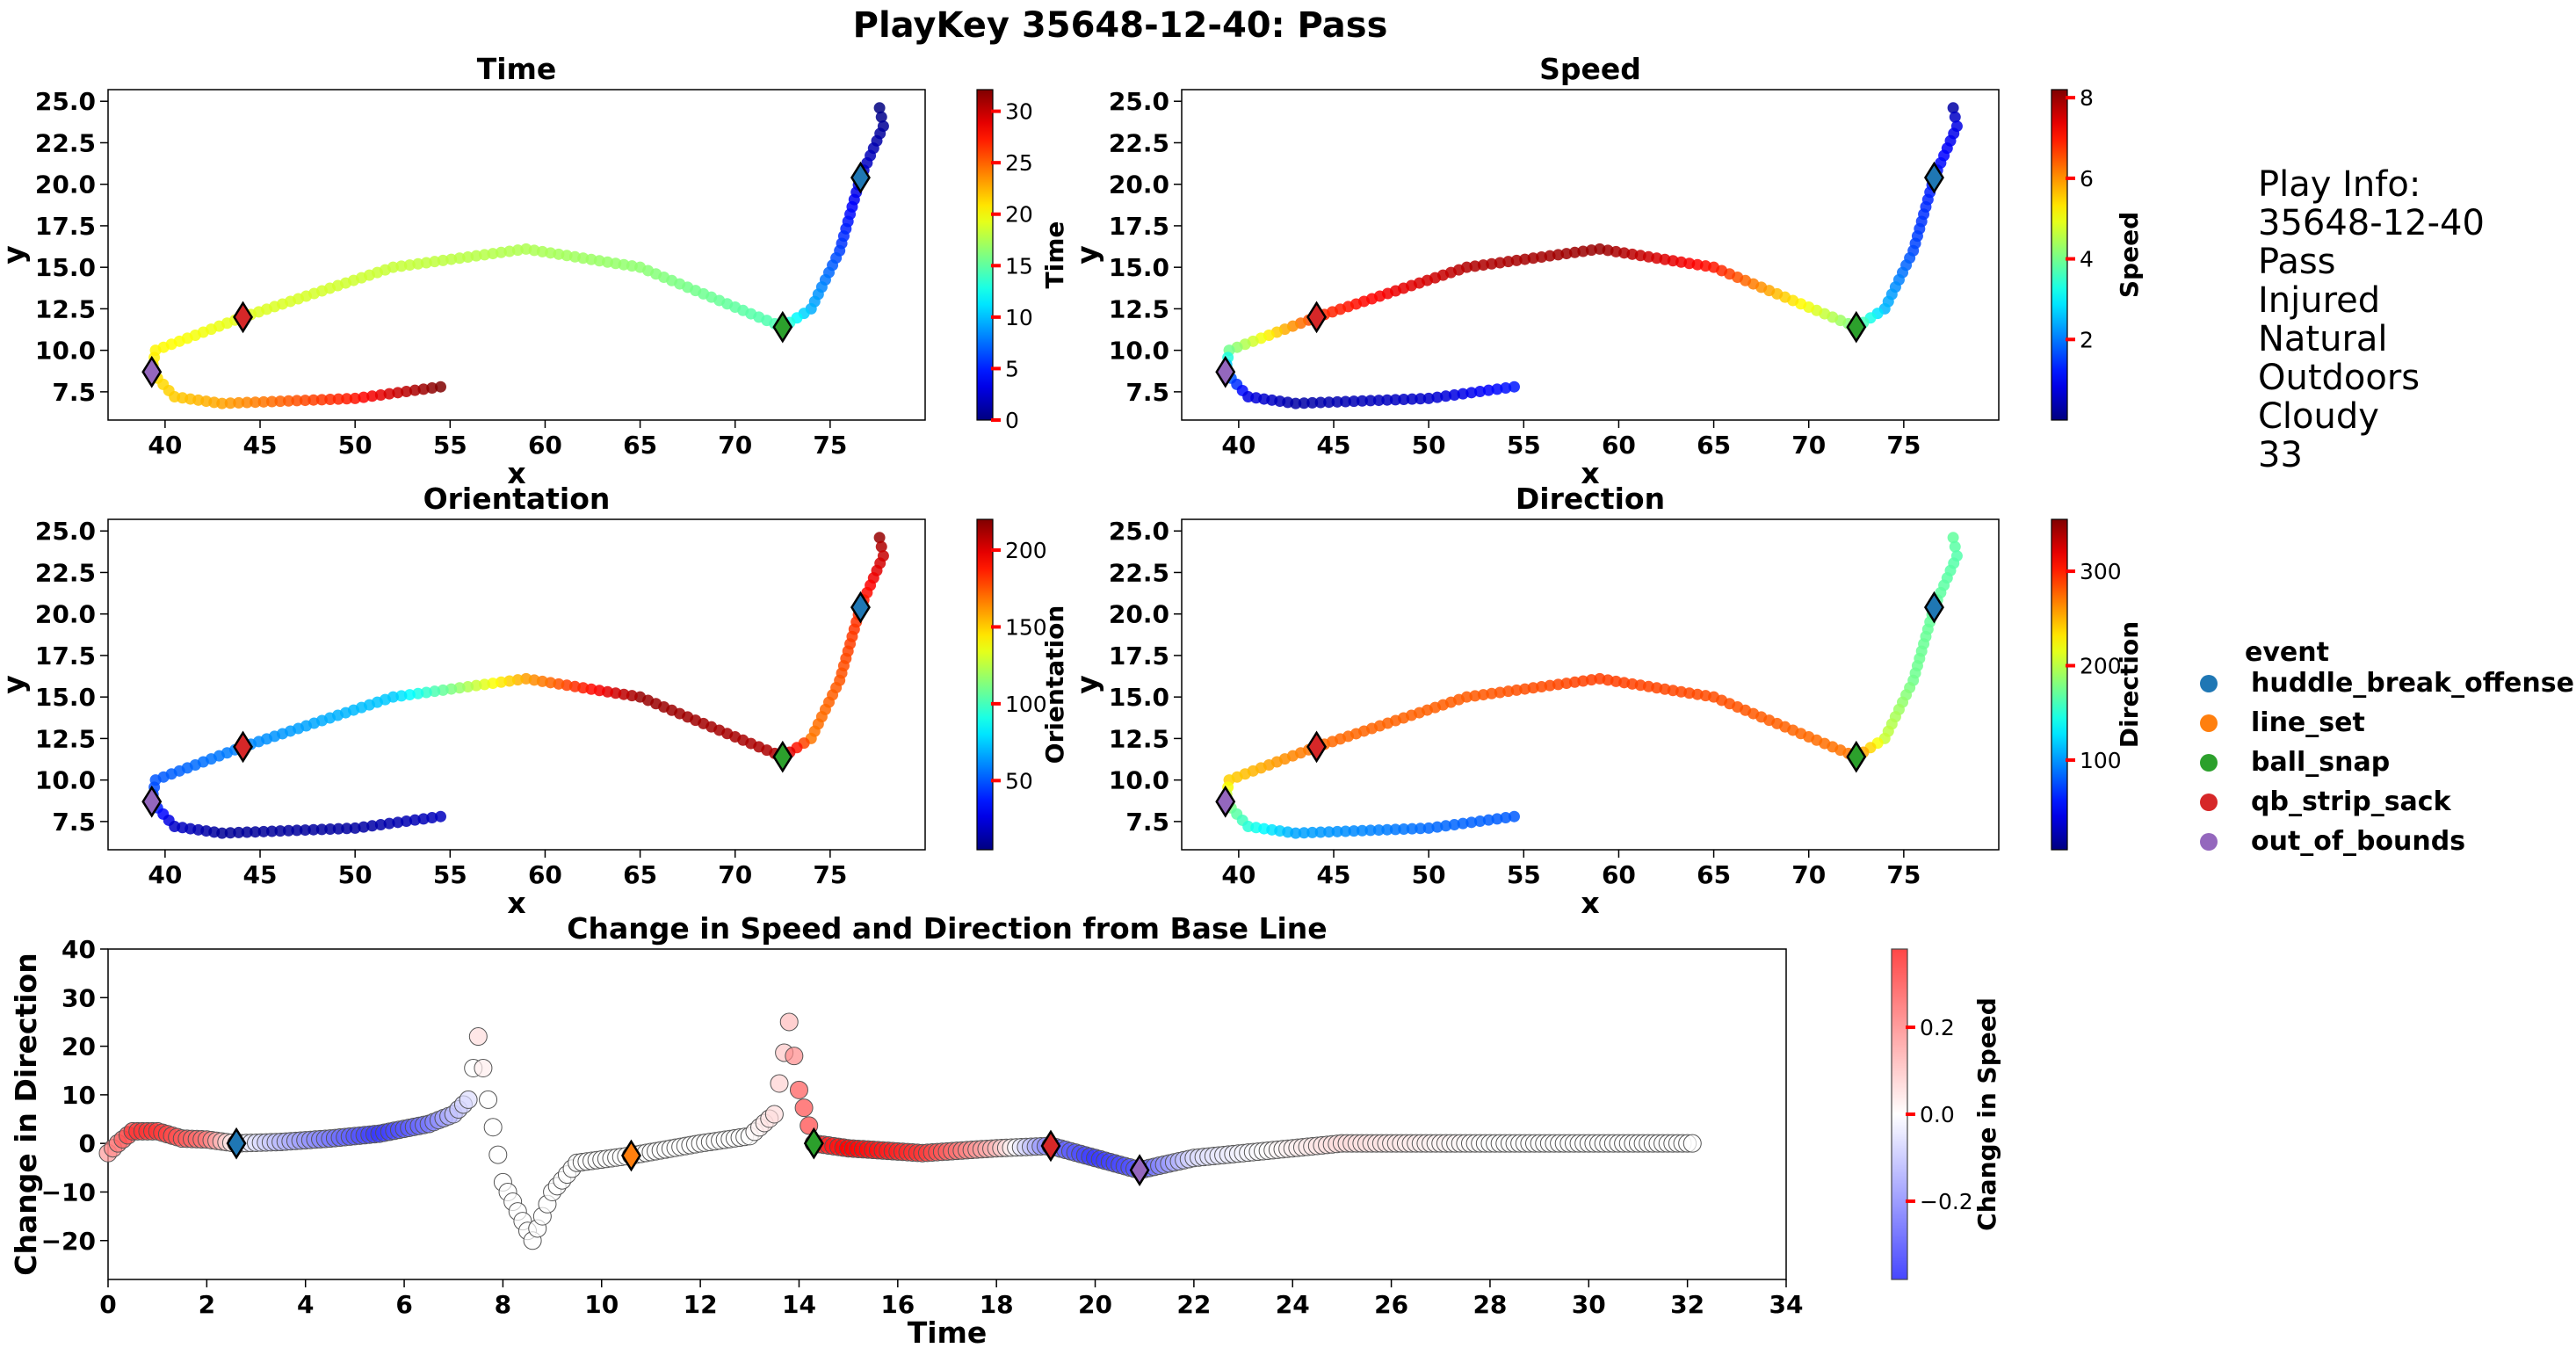  Describe the element at coordinates (503, 1304) in the screenshot. I see `x-tick-label: 8` at that location.